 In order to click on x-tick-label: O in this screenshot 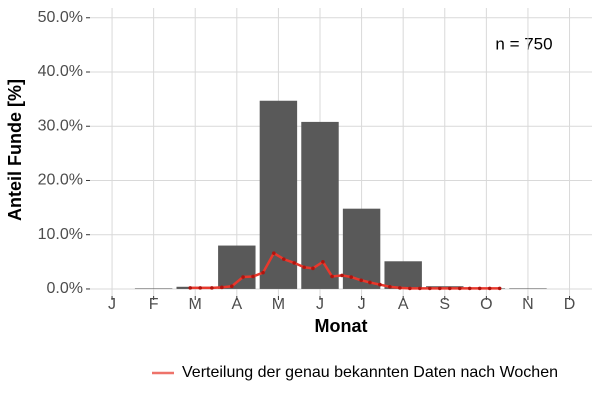, I will do `click(486, 304)`.